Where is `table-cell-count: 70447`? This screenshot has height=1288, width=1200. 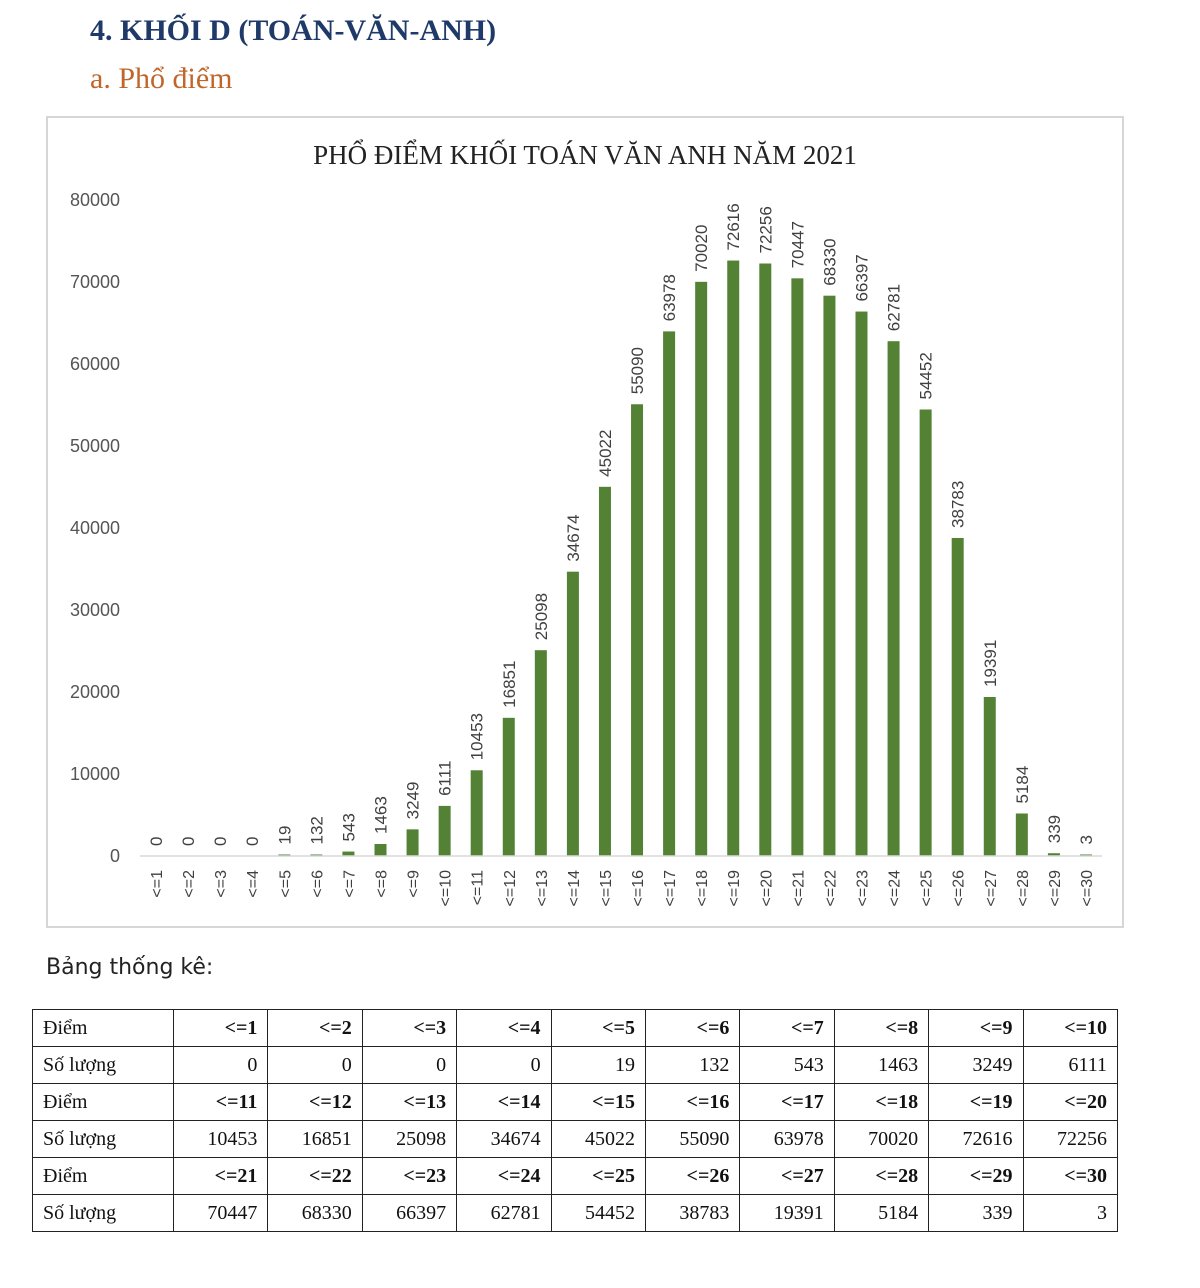 table-cell-count: 70447 is located at coordinates (220, 1213).